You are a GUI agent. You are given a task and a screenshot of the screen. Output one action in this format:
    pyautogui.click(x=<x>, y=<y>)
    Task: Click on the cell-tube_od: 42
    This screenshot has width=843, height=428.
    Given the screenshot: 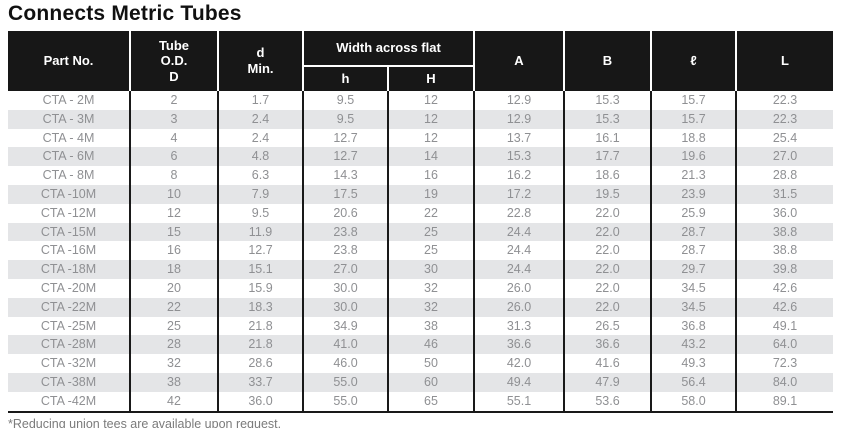 What is the action you would take?
    pyautogui.click(x=173, y=401)
    